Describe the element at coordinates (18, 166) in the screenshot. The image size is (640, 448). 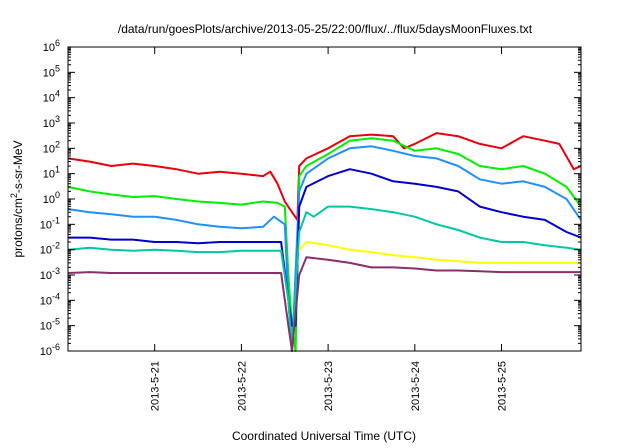
I see `y-axis-label-post: -s-sr-MeV` at that location.